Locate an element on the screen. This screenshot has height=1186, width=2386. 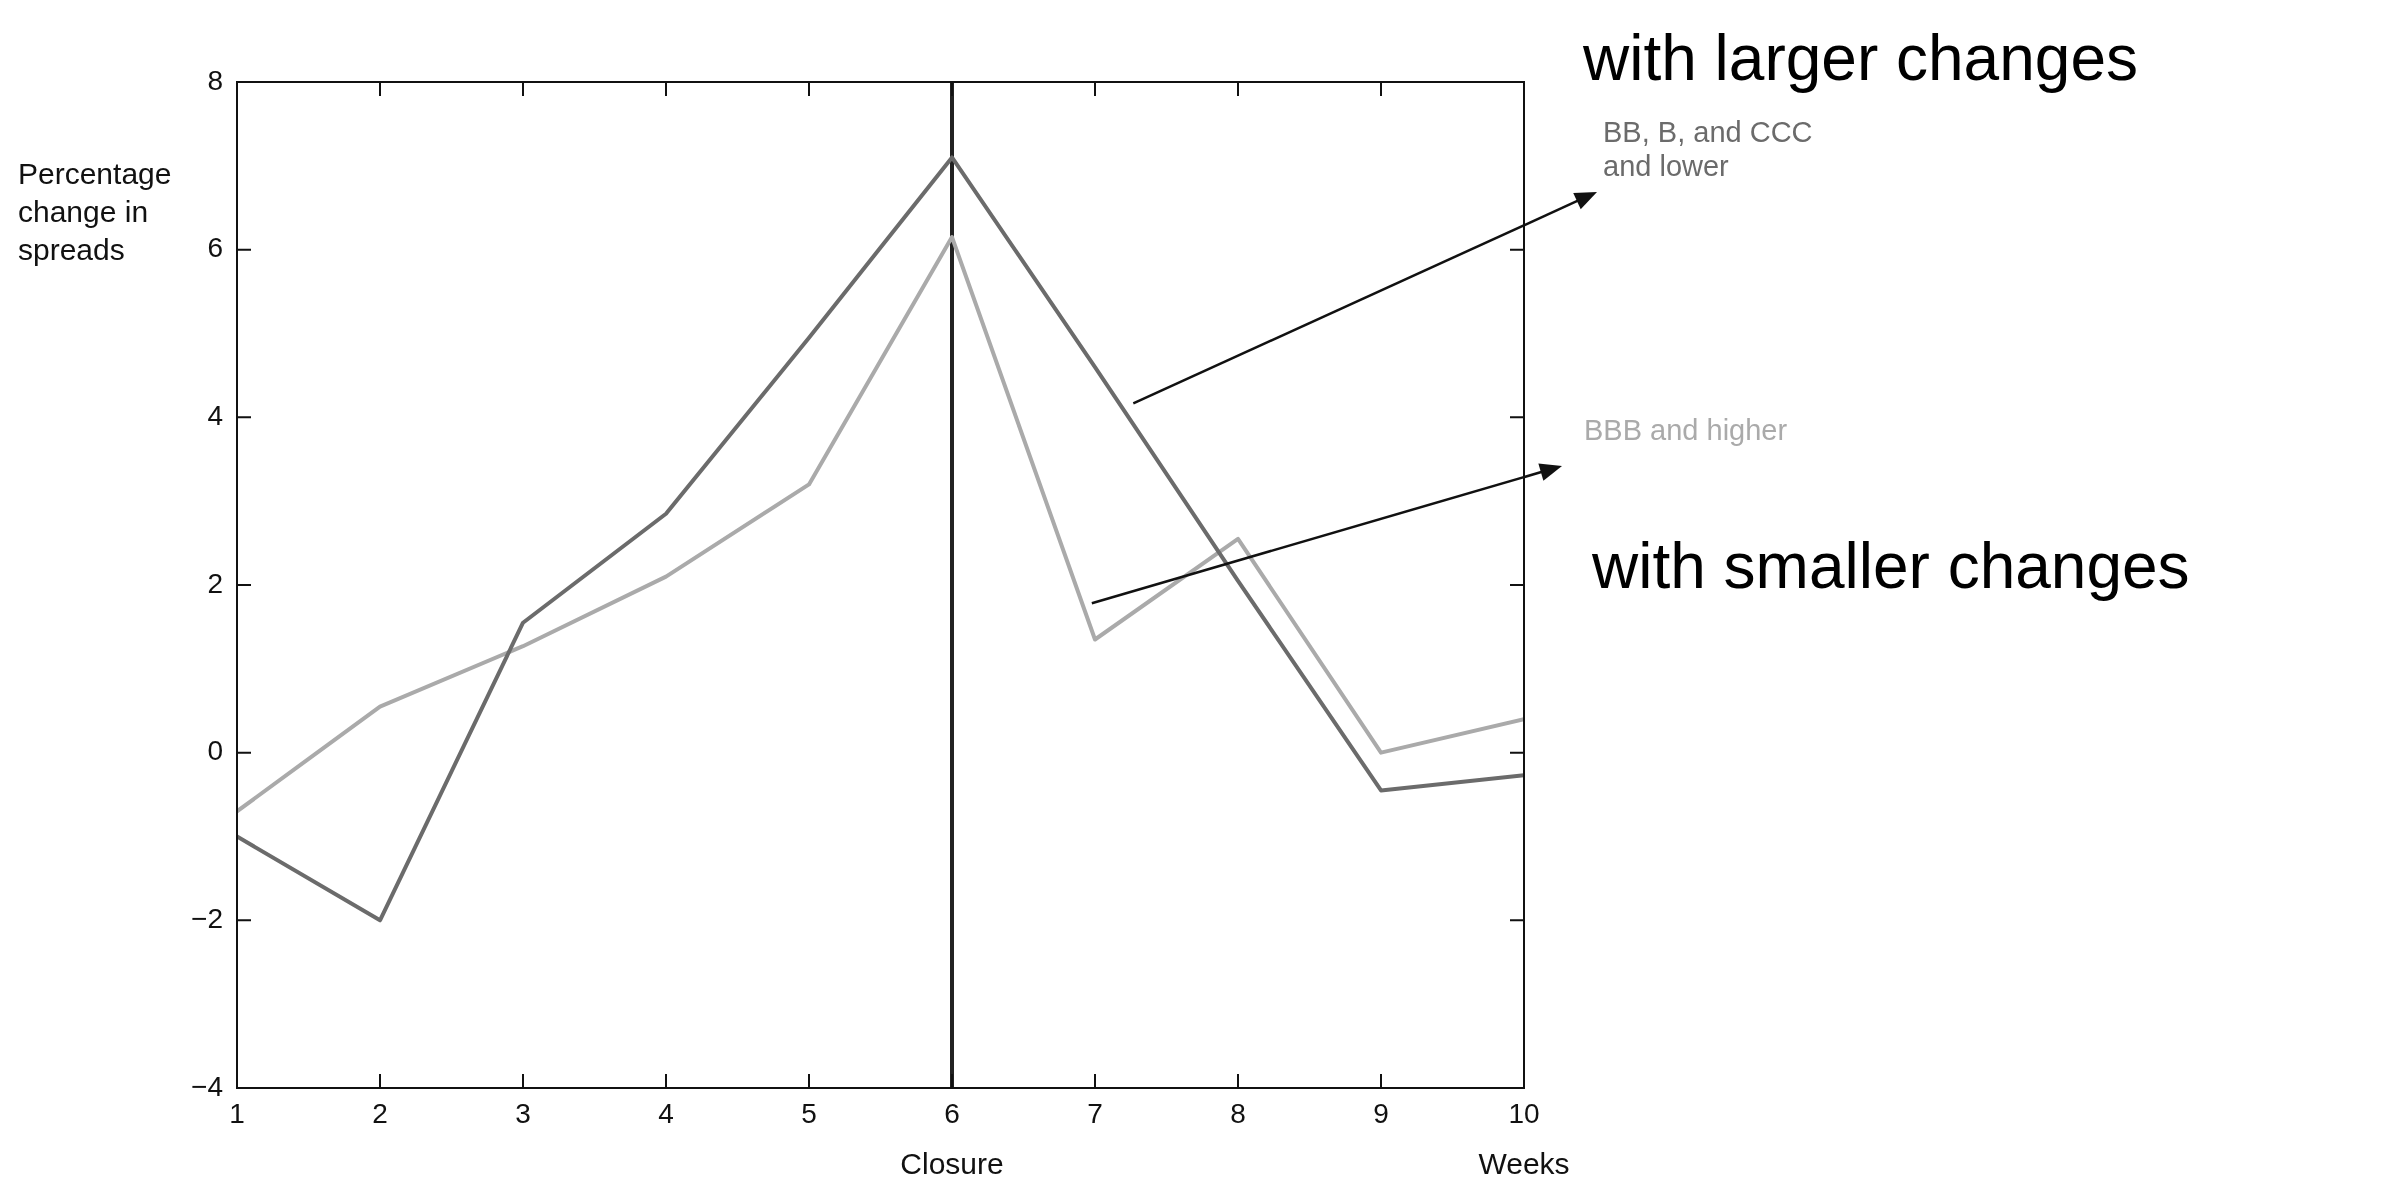
x-tick-label: 6 is located at coordinates (952, 1113).